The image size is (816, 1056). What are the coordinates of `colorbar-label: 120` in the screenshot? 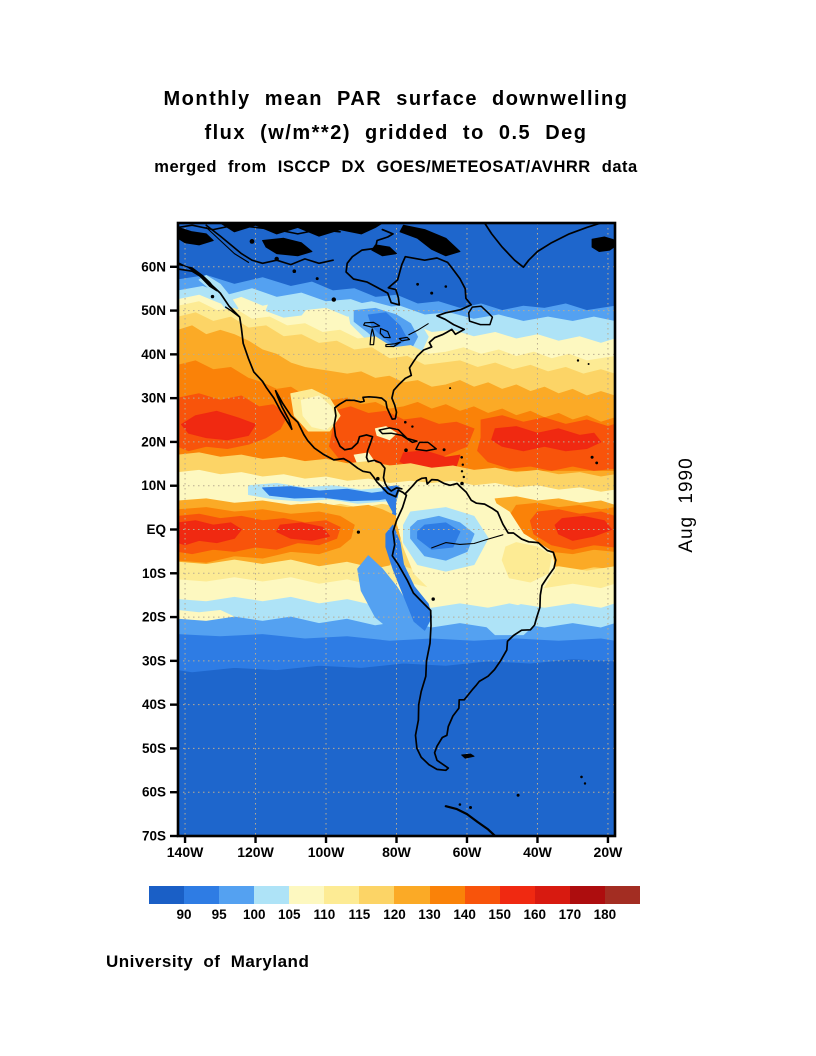 It's located at (394, 914).